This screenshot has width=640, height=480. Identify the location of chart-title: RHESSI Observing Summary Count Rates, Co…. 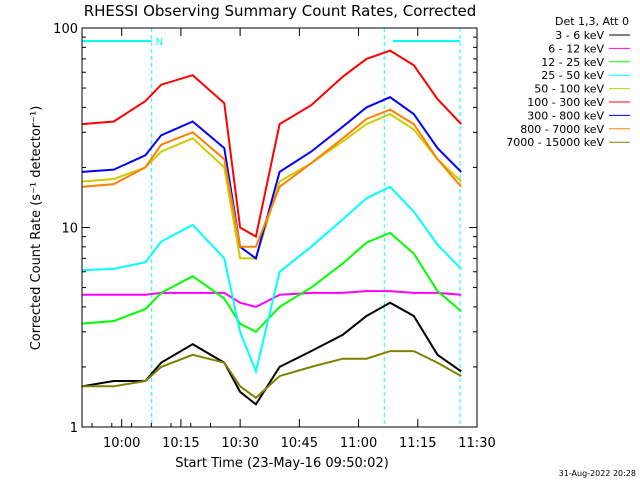
(280, 11).